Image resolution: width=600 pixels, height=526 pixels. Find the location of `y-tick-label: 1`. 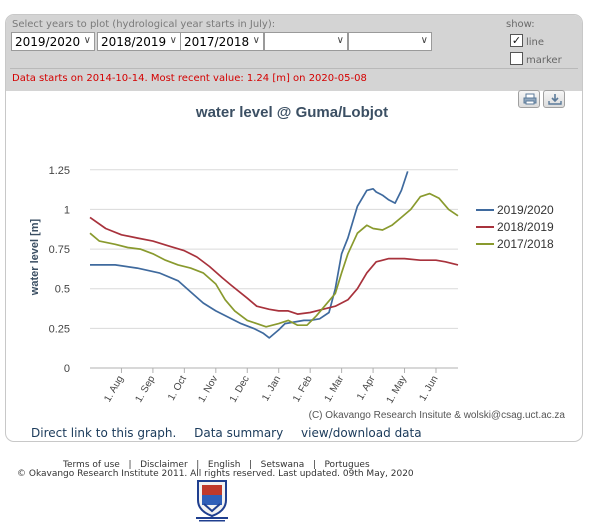

y-tick-label: 1 is located at coordinates (67, 210).